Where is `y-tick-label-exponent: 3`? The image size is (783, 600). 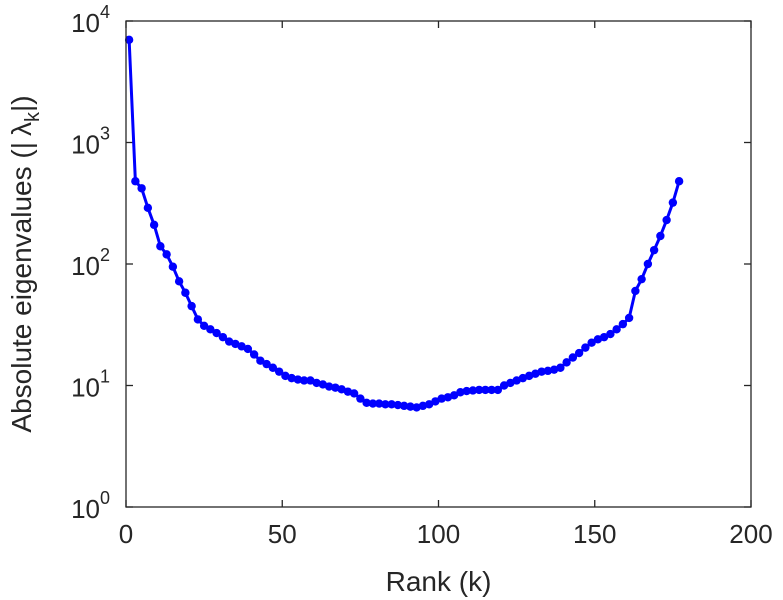 y-tick-label-exponent: 3 is located at coordinates (105, 134).